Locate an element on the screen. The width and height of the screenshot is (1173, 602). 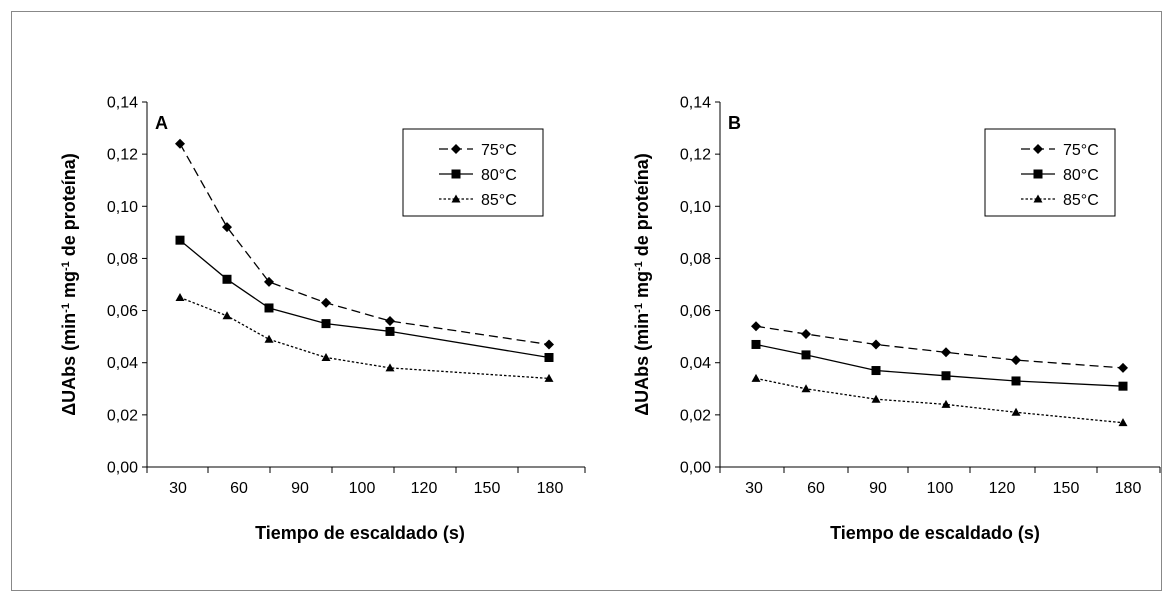
panel-a-y-tick-label: 0,08 is located at coordinates (122, 259).